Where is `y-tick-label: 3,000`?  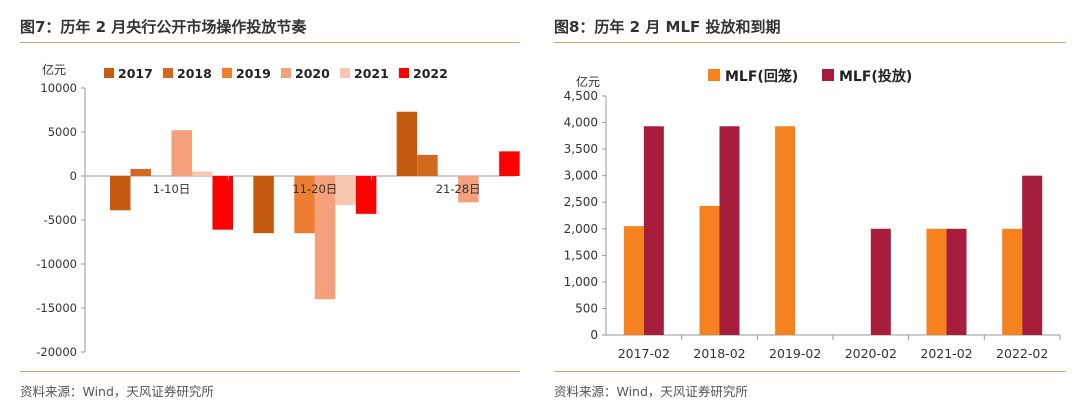
y-tick-label: 3,000 is located at coordinates (581, 176).